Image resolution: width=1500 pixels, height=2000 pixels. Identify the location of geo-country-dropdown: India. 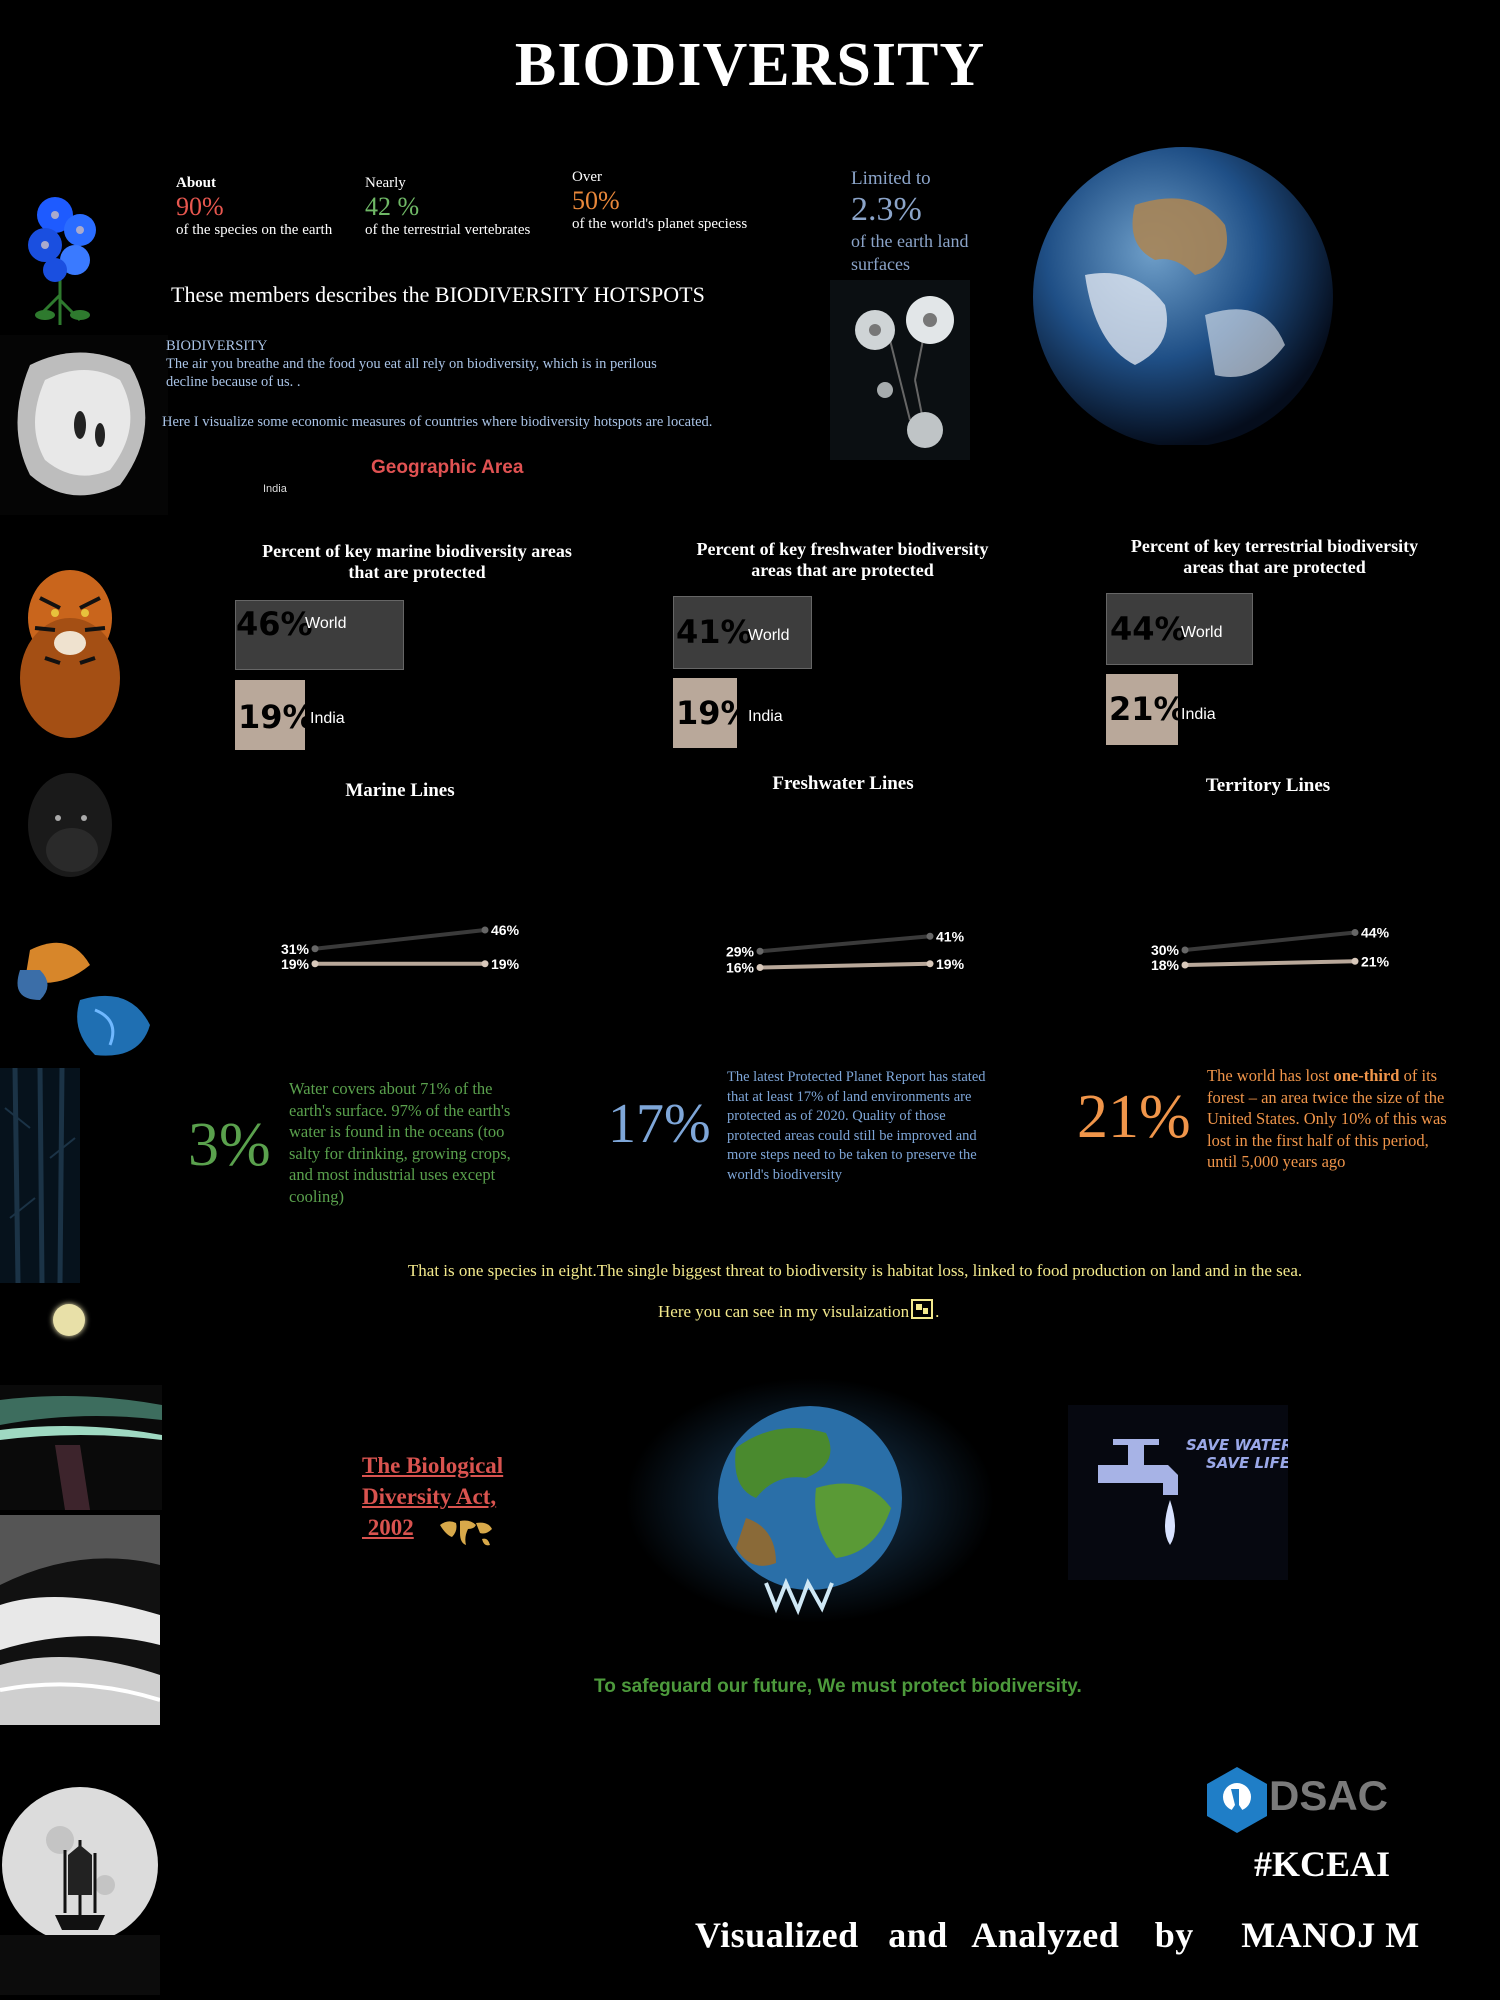
(275, 489).